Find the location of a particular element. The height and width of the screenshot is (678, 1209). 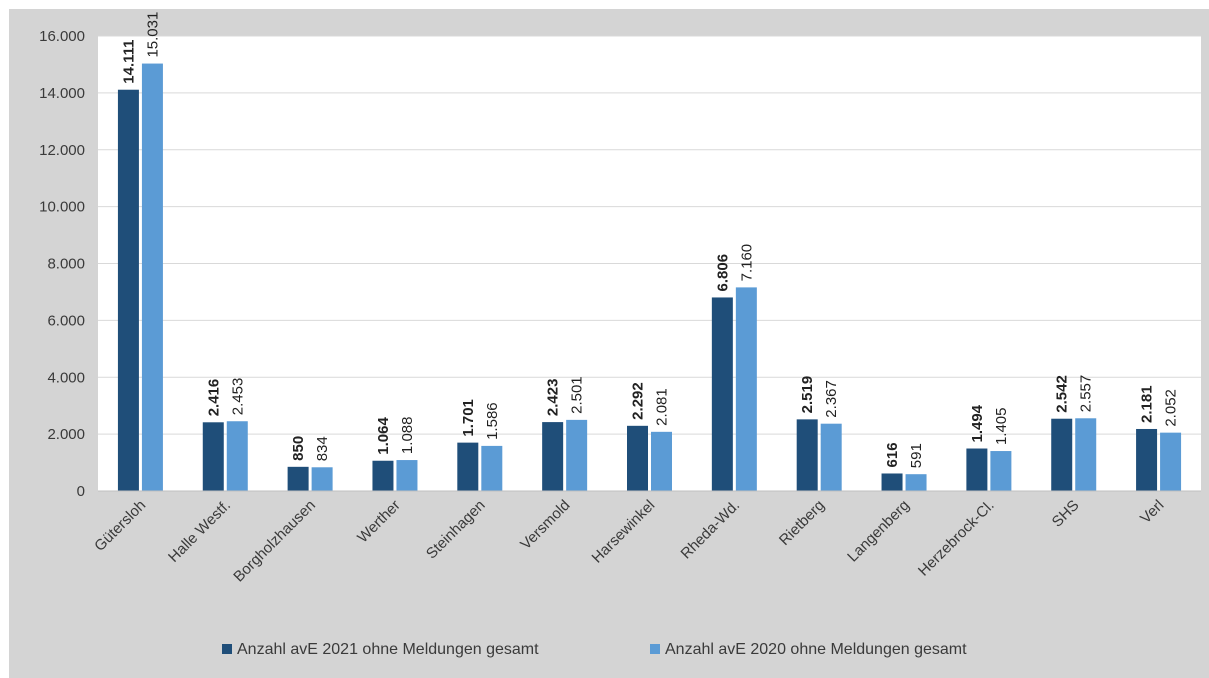

value-label-2020: 2.557 is located at coordinates (1086, 394).